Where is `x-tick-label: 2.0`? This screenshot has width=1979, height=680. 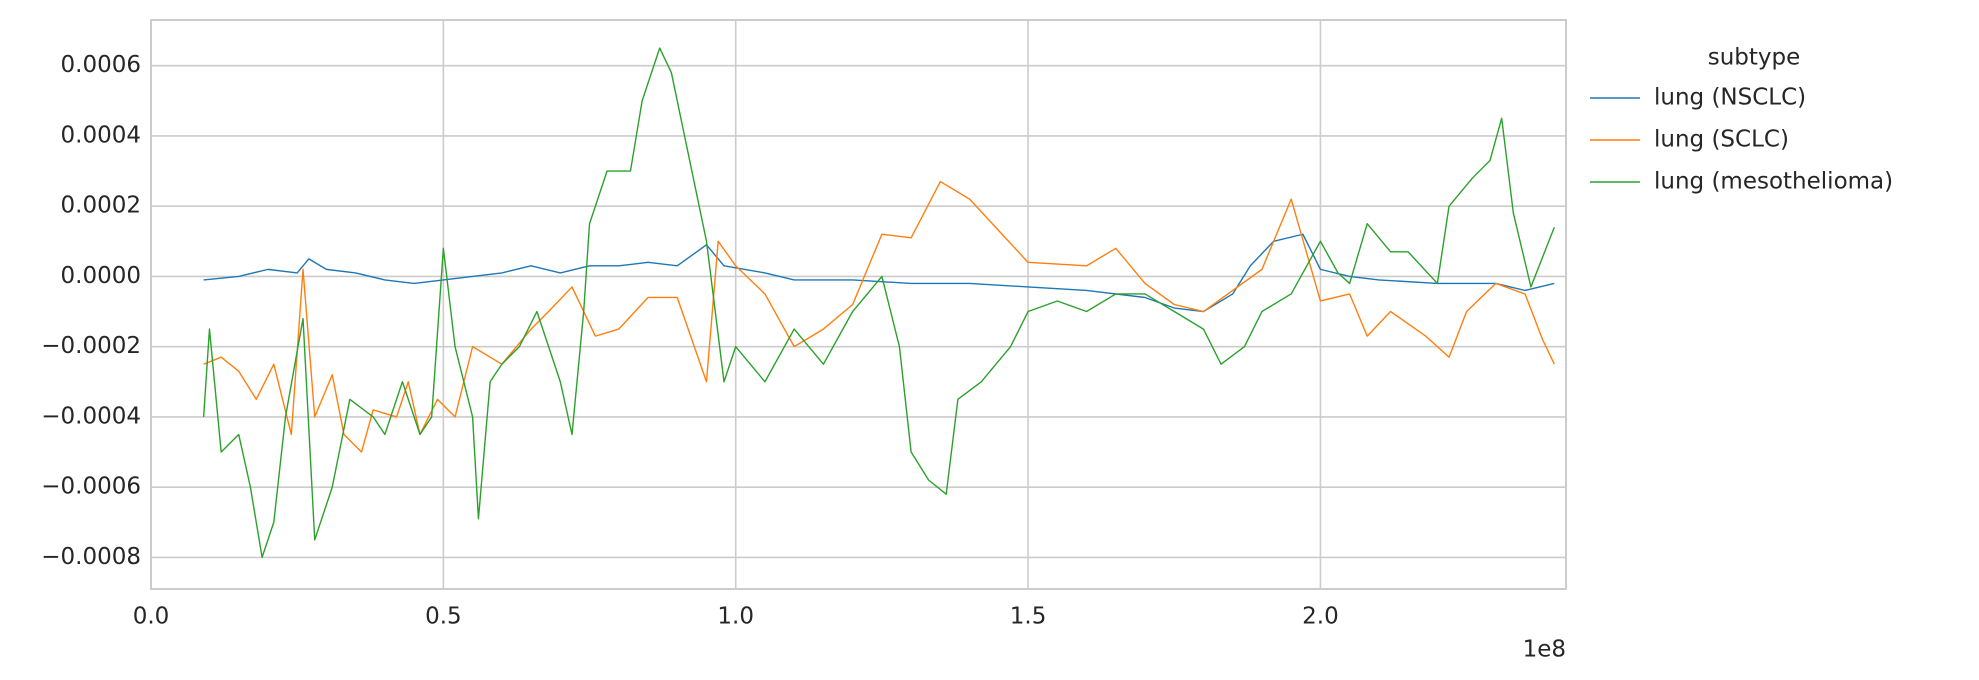
x-tick-label: 2.0 is located at coordinates (1320, 617).